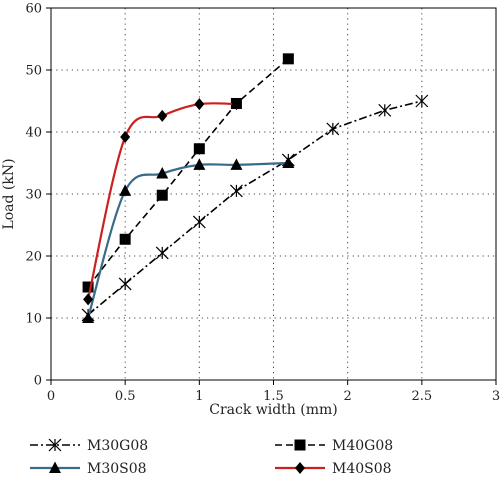 This screenshot has height=484, width=500. What do you see at coordinates (55, 467) in the screenshot?
I see `legend-marker-m30s08` at bounding box center [55, 467].